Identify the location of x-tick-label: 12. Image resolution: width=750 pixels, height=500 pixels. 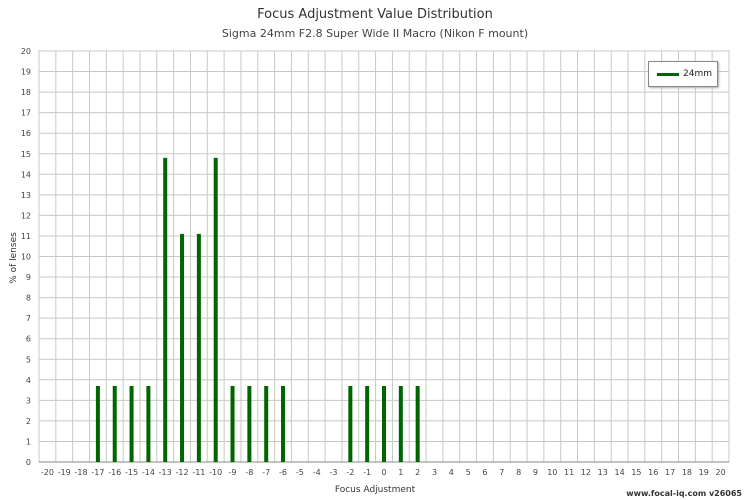
(586, 472).